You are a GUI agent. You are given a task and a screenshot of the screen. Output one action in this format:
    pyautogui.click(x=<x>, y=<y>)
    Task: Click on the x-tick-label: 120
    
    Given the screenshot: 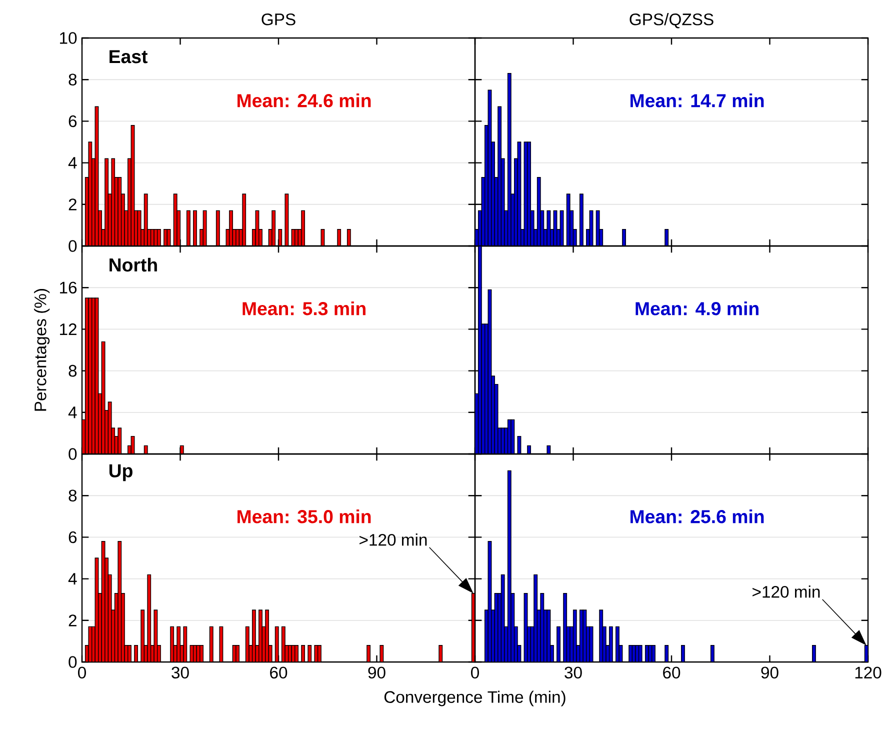 What is the action you would take?
    pyautogui.click(x=868, y=672)
    